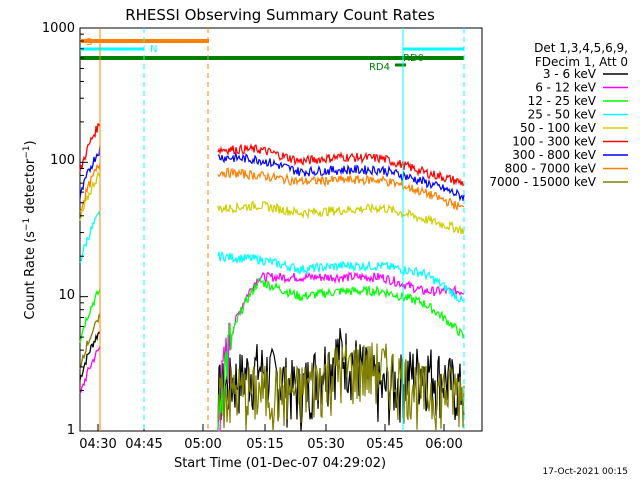 Image resolution: width=640 pixels, height=480 pixels. Describe the element at coordinates (62, 160) in the screenshot. I see `y-tick-label: 100` at that location.